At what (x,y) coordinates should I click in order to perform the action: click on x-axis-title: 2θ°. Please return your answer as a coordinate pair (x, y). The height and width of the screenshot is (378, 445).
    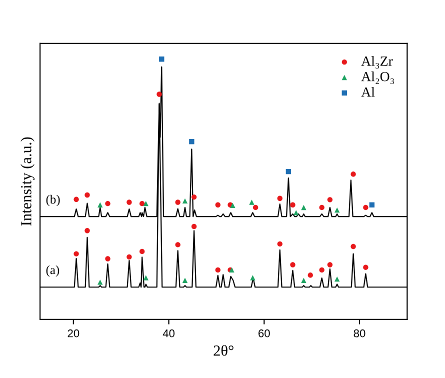
    Looking at the image, I should click on (224, 350).